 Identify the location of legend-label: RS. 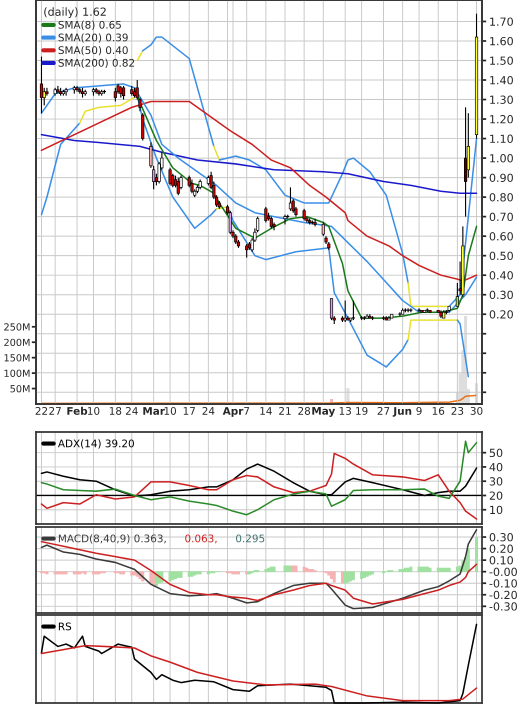
(65, 626).